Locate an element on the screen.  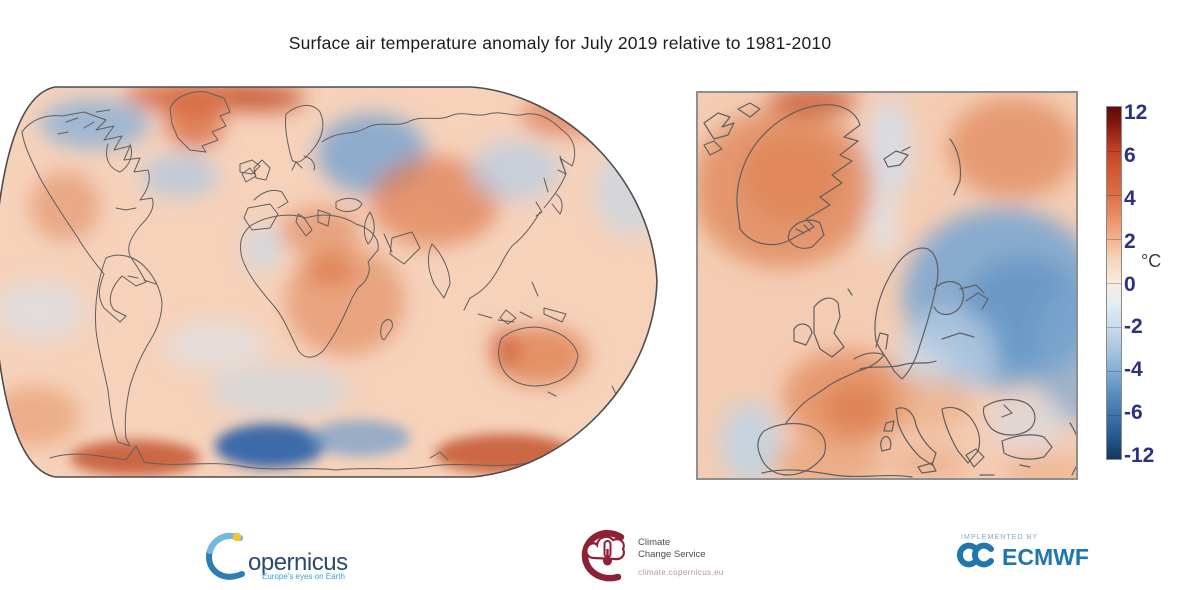
ecmwf-mark-right-c-icon is located at coordinates (982, 555).